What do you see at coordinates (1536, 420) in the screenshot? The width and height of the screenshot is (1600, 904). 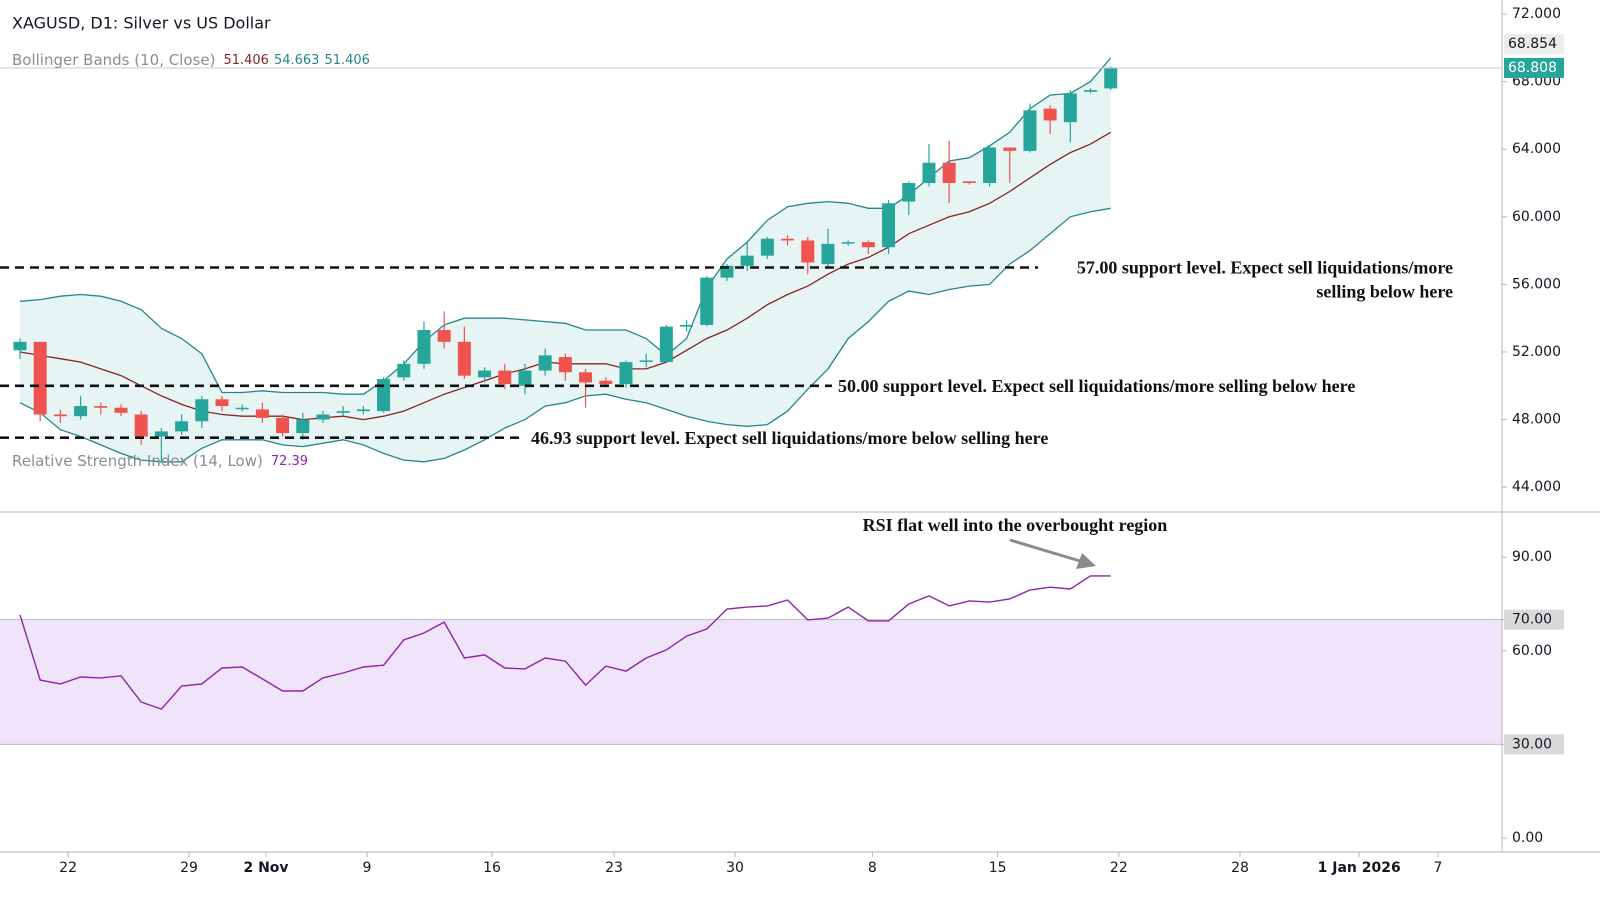 I see `y-tick-label: 48.000` at bounding box center [1536, 420].